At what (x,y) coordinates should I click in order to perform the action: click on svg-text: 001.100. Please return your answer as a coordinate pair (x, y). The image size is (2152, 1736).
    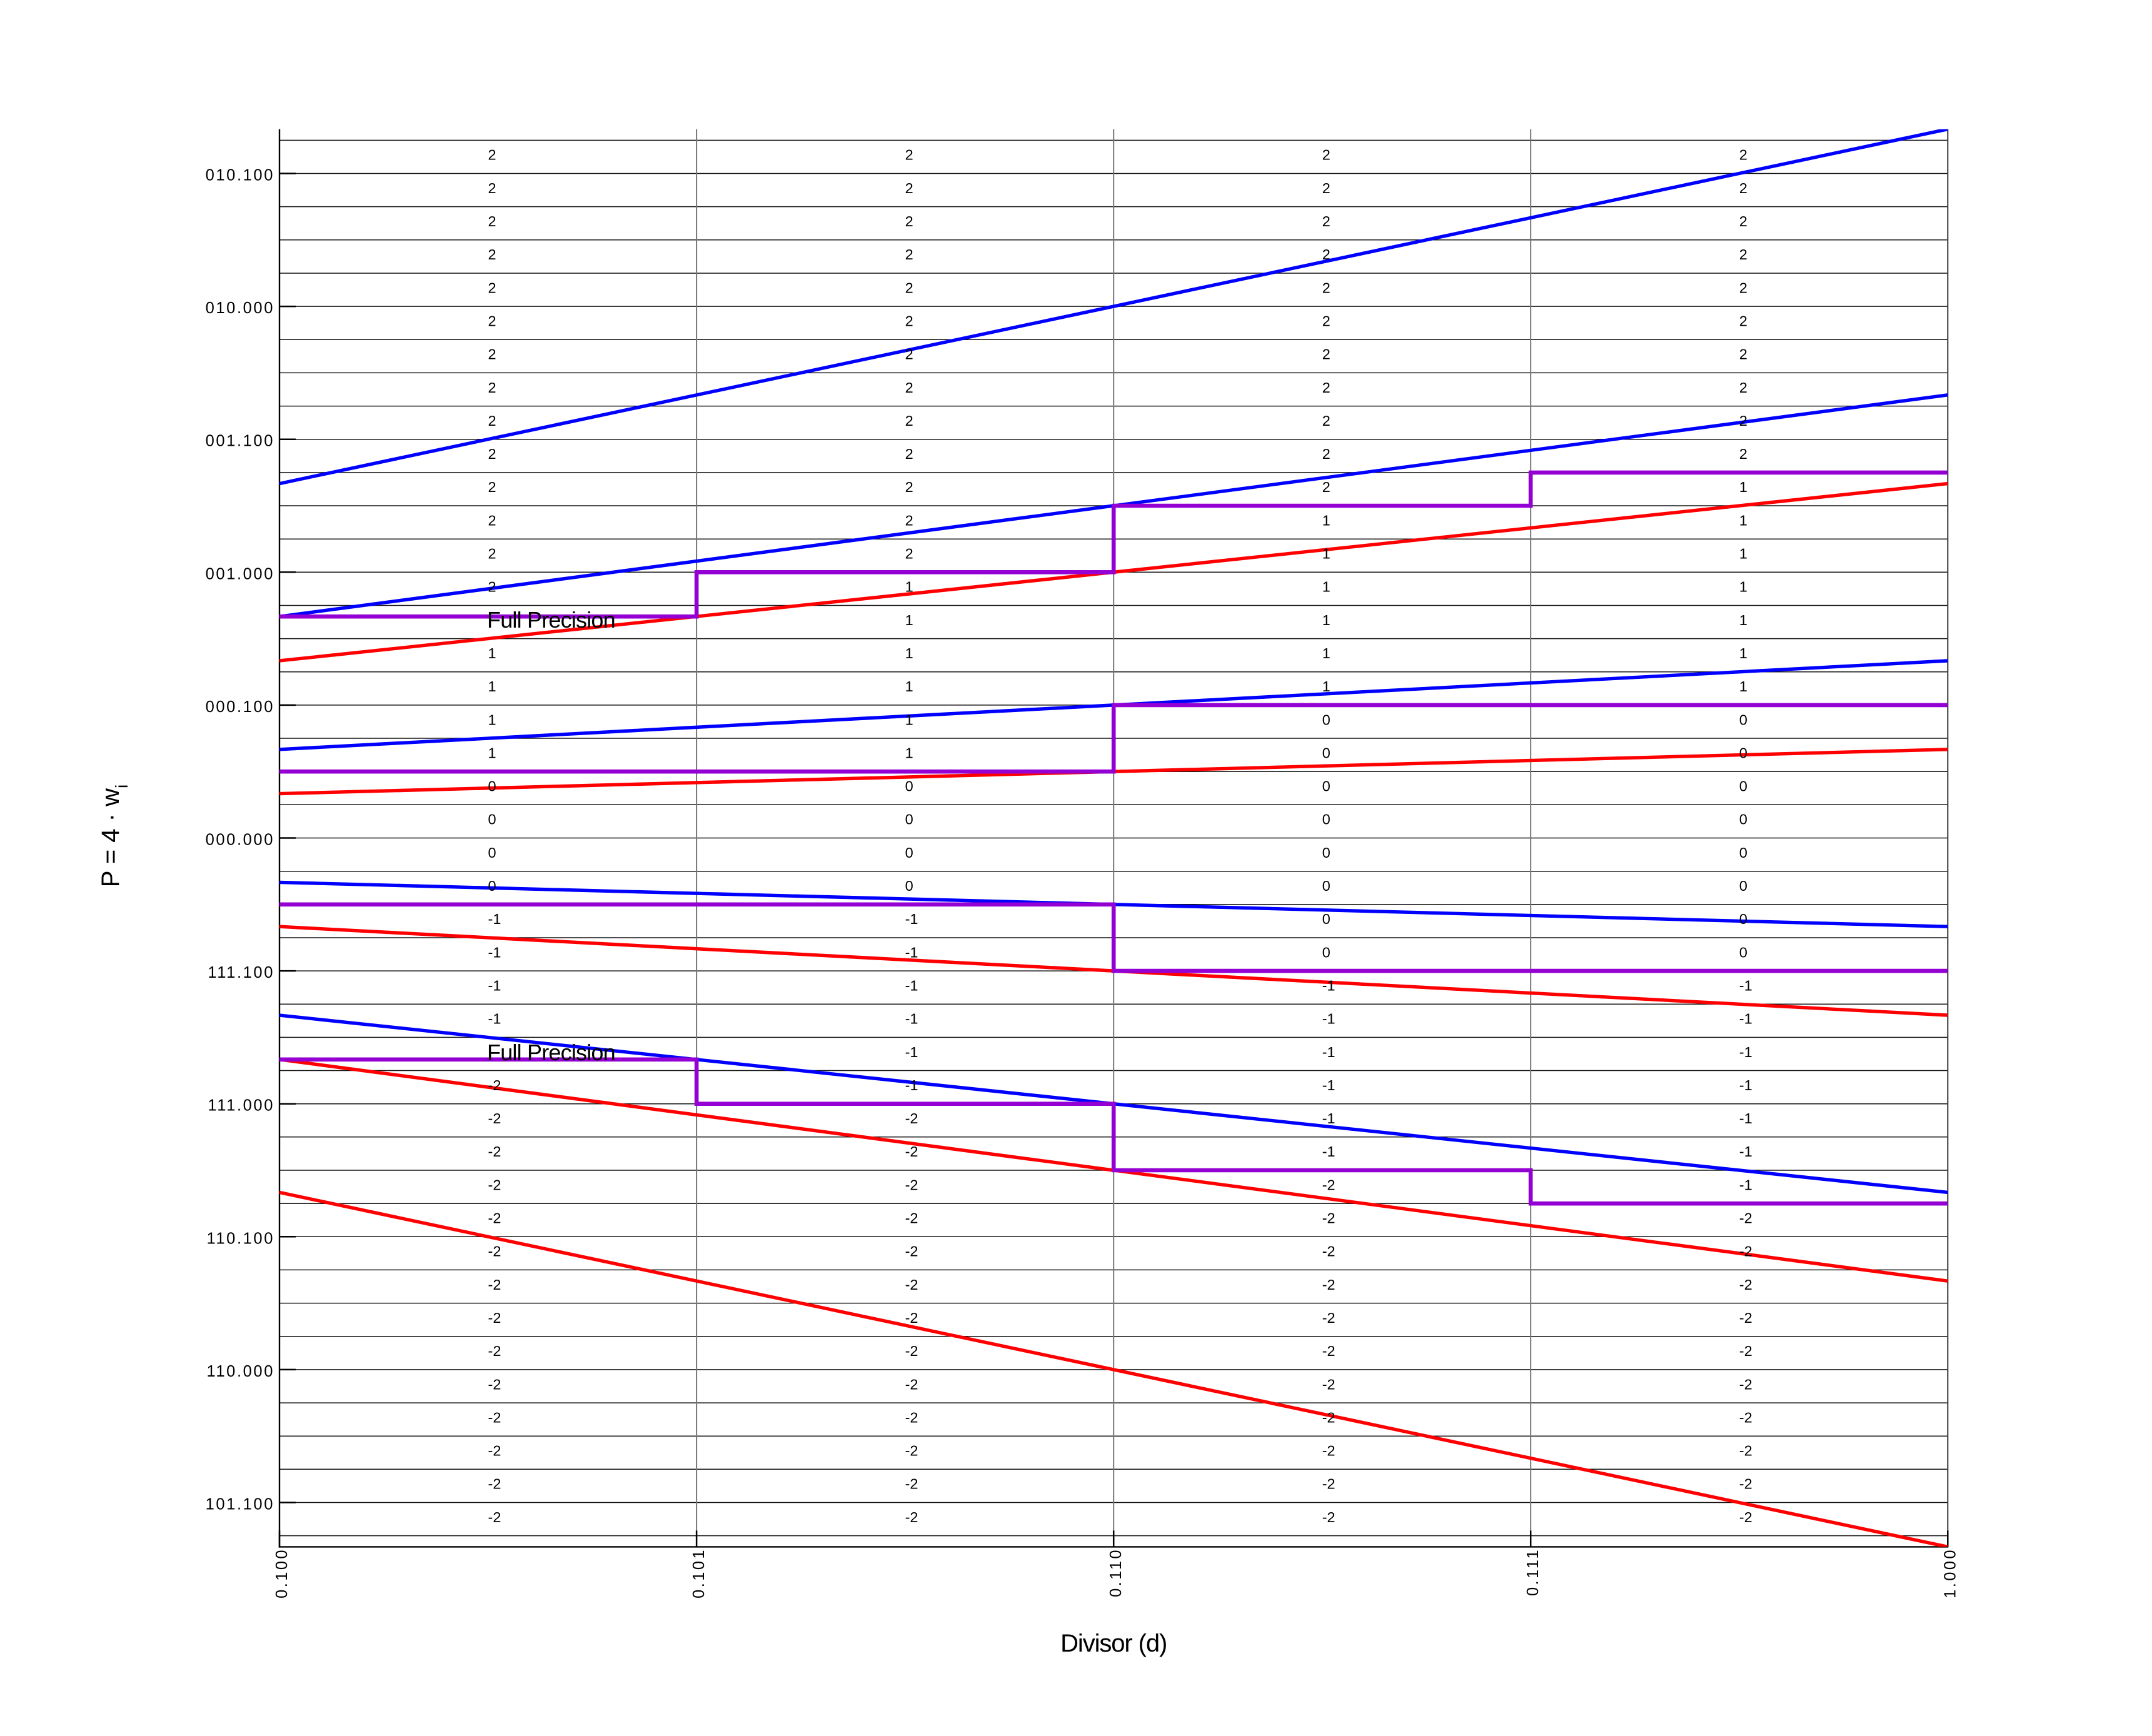
    Looking at the image, I should click on (240, 442).